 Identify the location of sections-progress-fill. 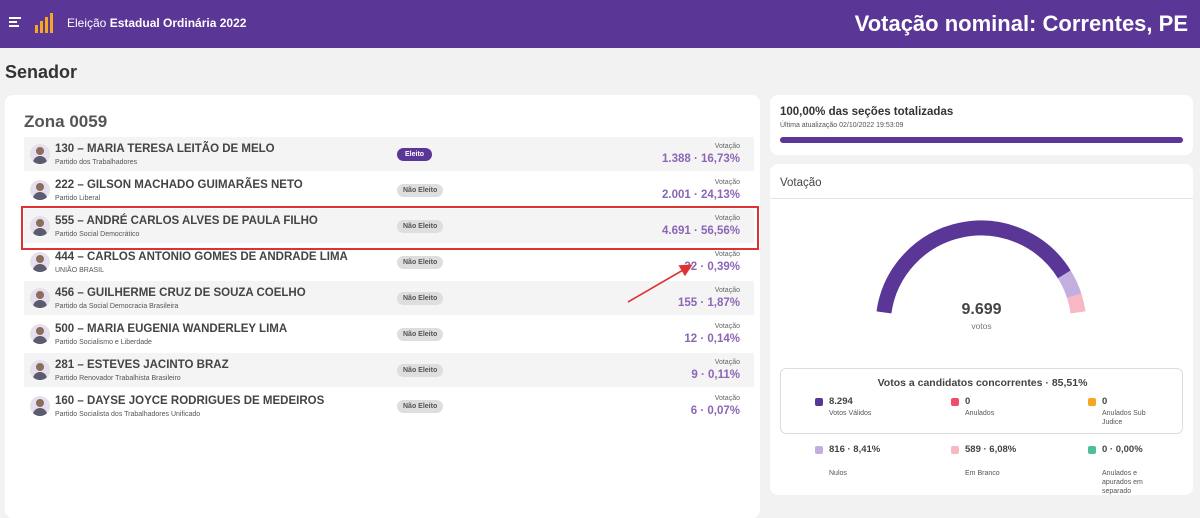
(981, 140).